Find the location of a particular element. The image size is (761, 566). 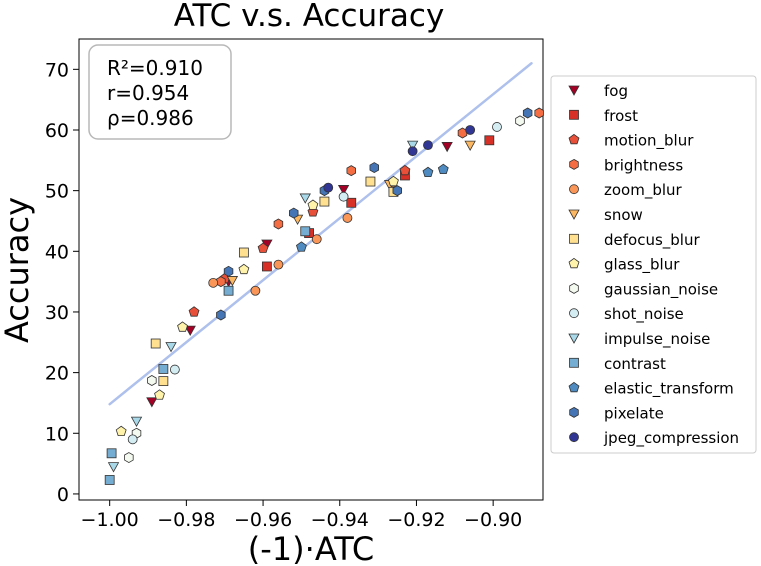

stats-r-squared: R²=0.910 is located at coordinates (155, 68).